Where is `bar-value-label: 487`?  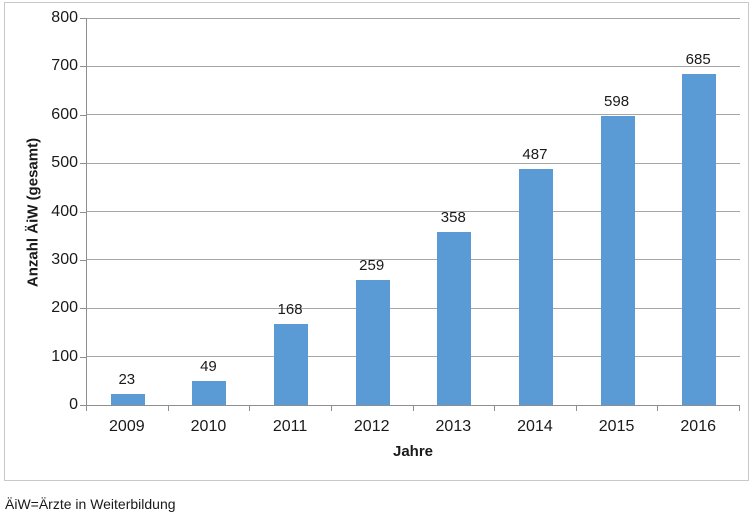 bar-value-label: 487 is located at coordinates (535, 155).